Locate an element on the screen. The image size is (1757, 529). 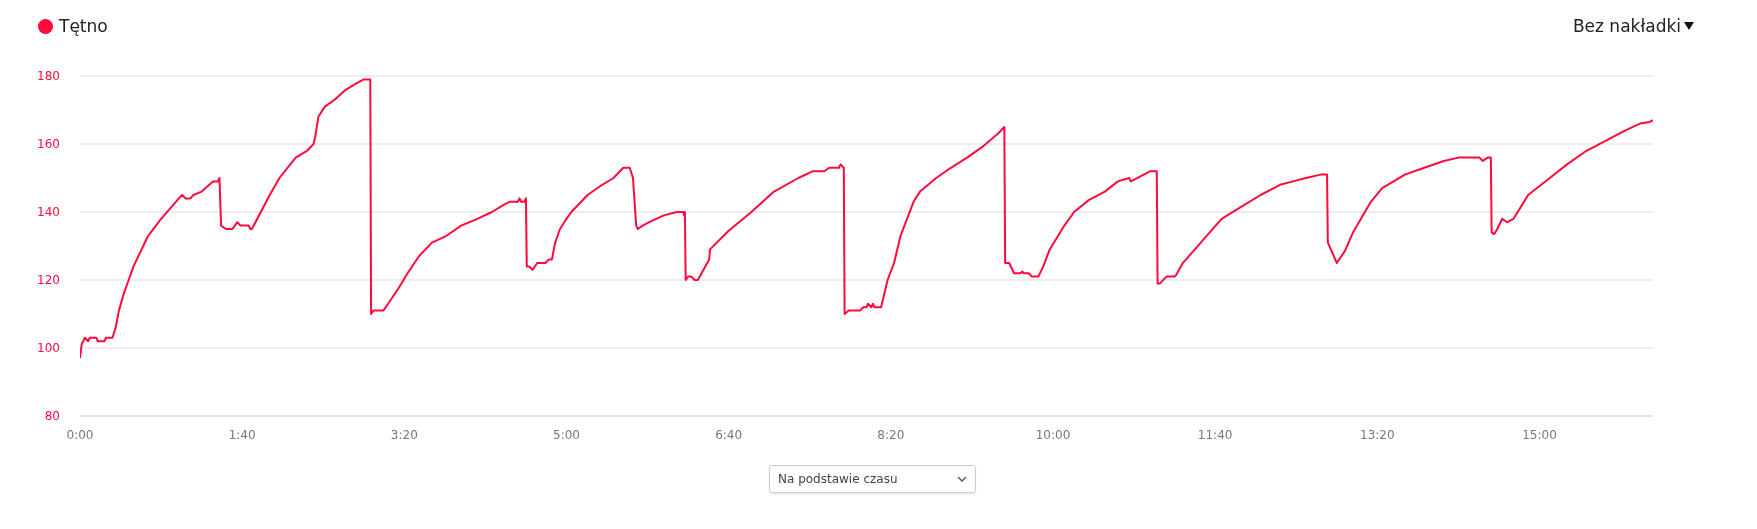
x-tick-label: 6:40 is located at coordinates (729, 434).